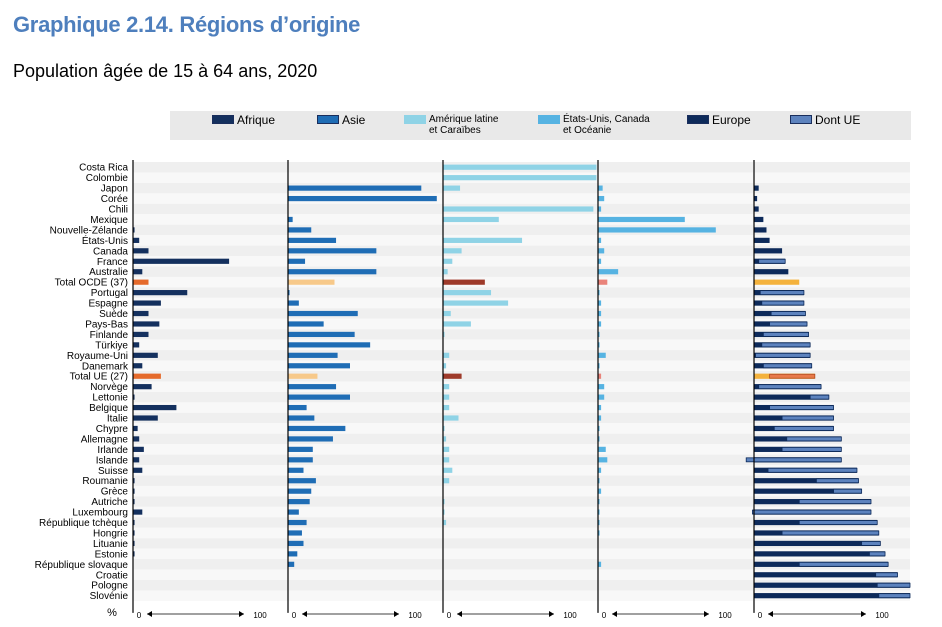 The image size is (942, 627). I want to click on category-label: Roumanie, so click(105, 481).